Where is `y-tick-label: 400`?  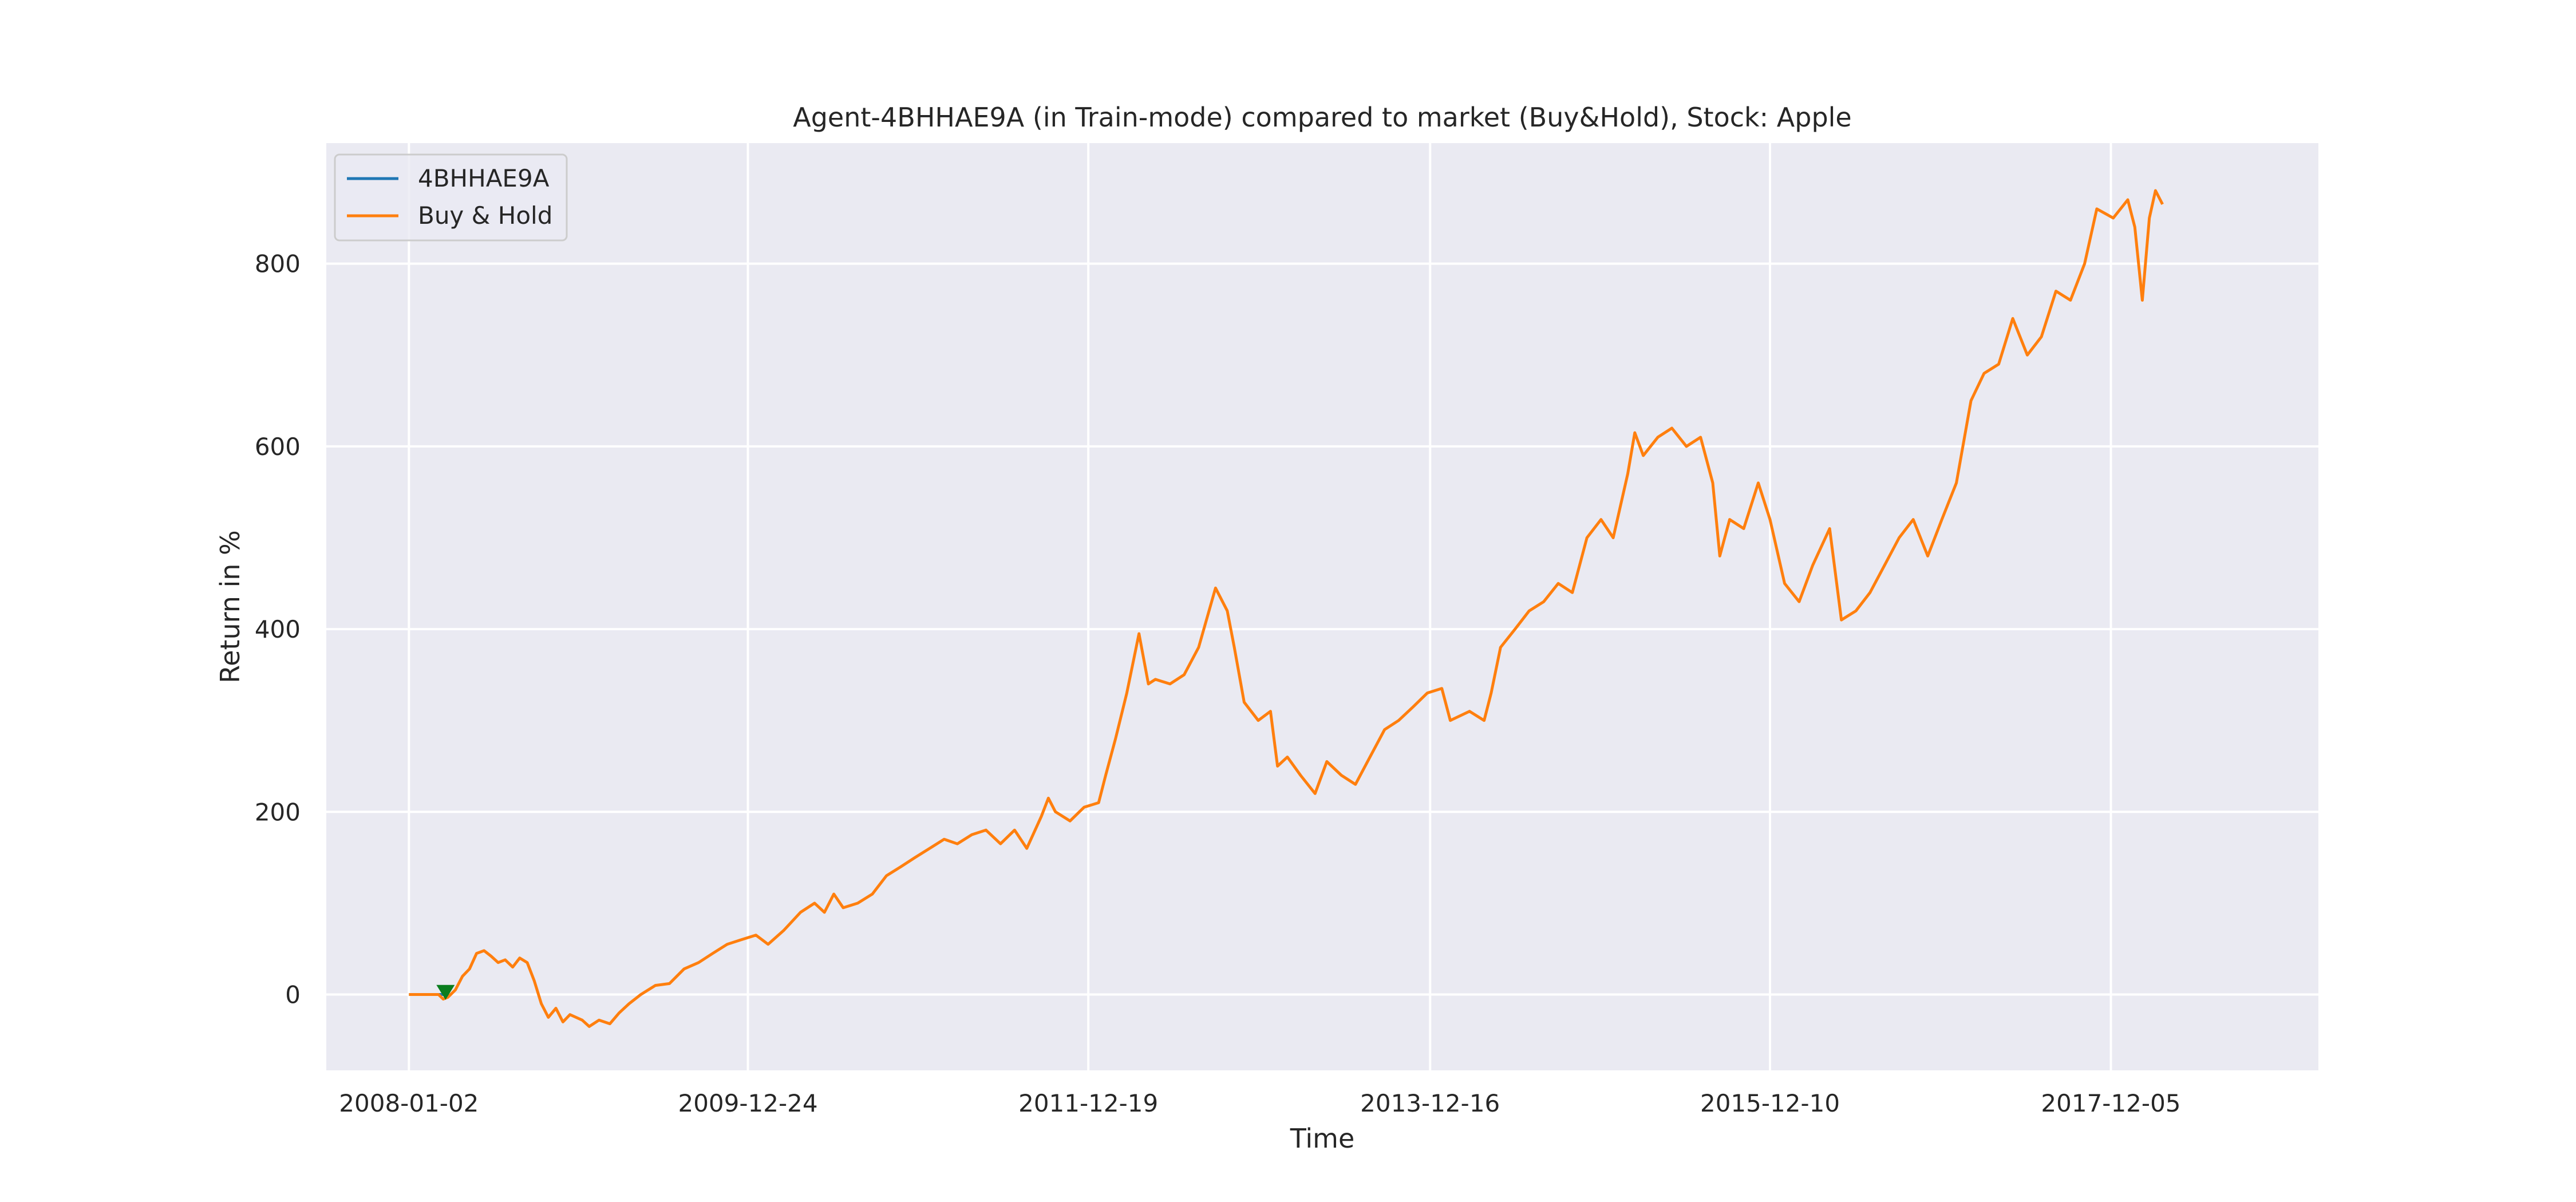
y-tick-label: 400 is located at coordinates (278, 629).